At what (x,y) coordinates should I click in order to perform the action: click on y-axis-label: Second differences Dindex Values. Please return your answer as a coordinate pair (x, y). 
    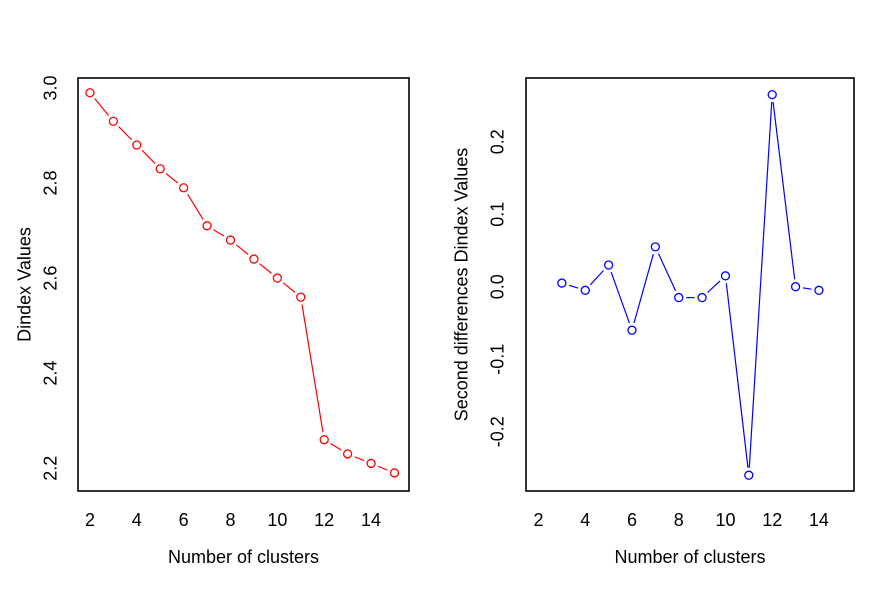
    Looking at the image, I should click on (461, 285).